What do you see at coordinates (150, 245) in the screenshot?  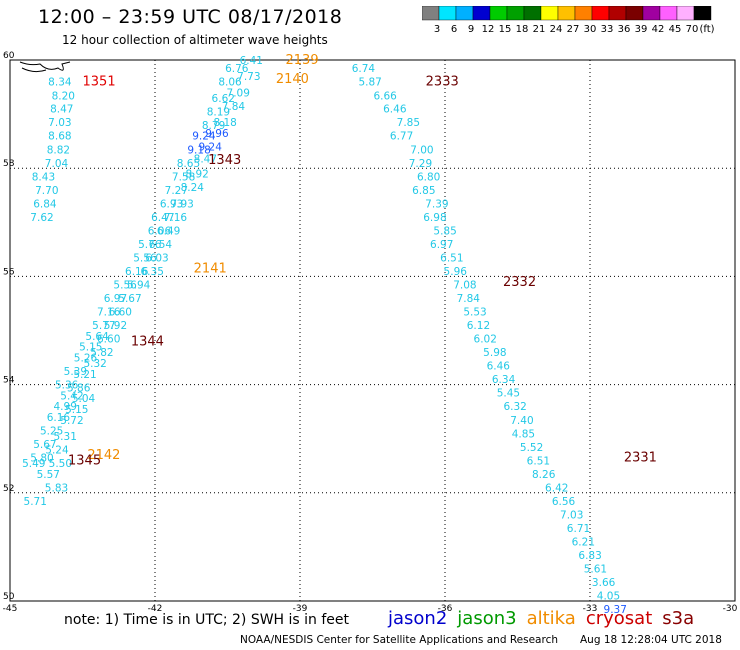 I see `wave-height-value: 5.76` at bounding box center [150, 245].